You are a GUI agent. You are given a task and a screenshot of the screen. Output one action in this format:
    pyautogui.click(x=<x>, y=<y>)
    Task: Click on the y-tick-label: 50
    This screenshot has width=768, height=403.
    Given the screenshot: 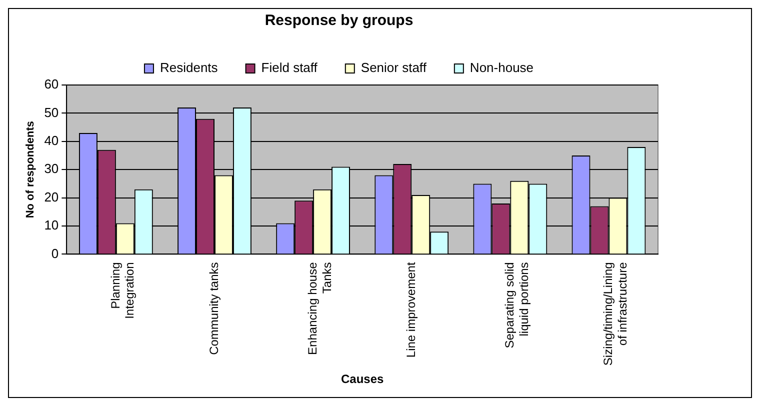 What is the action you would take?
    pyautogui.click(x=51, y=112)
    